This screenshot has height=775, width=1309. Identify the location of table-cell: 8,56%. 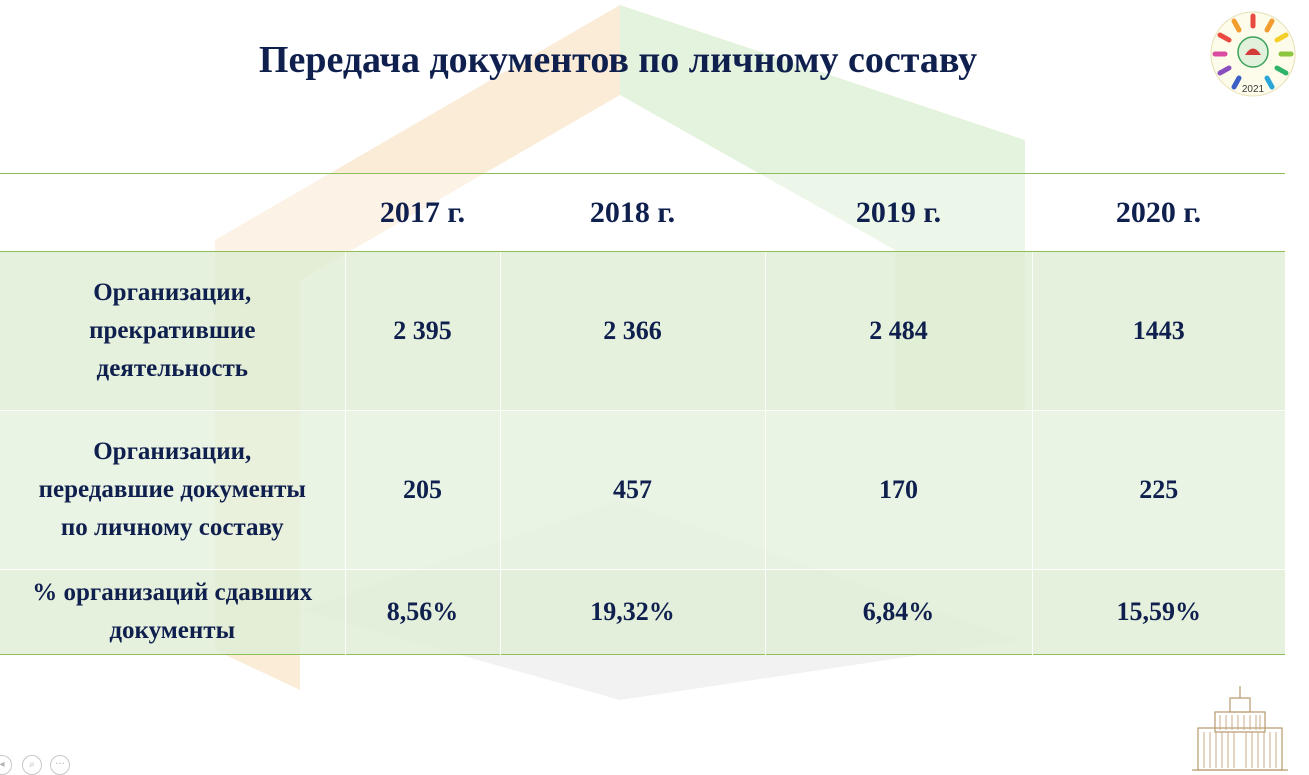
(423, 612).